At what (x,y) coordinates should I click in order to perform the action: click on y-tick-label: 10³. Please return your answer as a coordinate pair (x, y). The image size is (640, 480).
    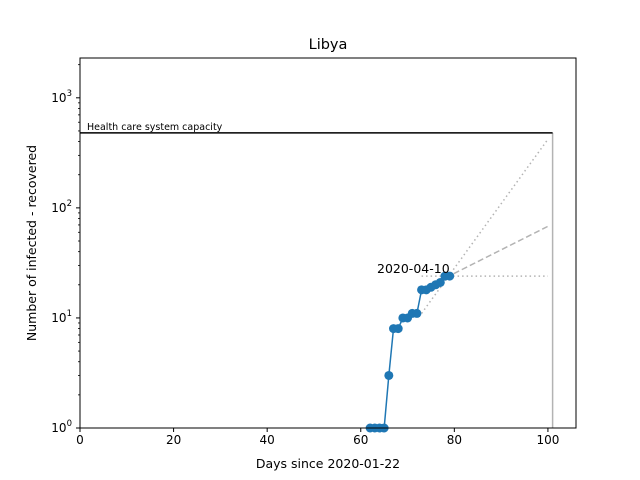
    Looking at the image, I should click on (61, 97).